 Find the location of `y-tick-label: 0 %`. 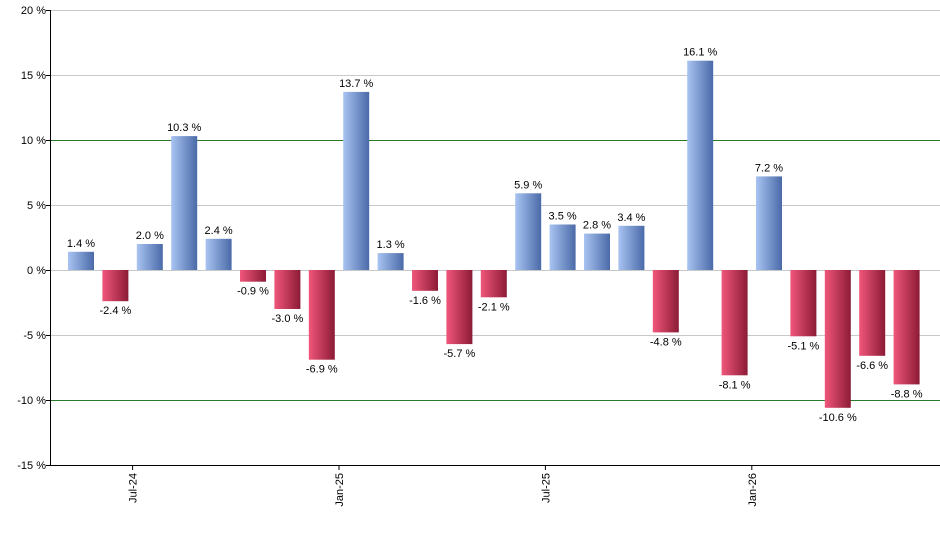

y-tick-label: 0 % is located at coordinates (36, 271).